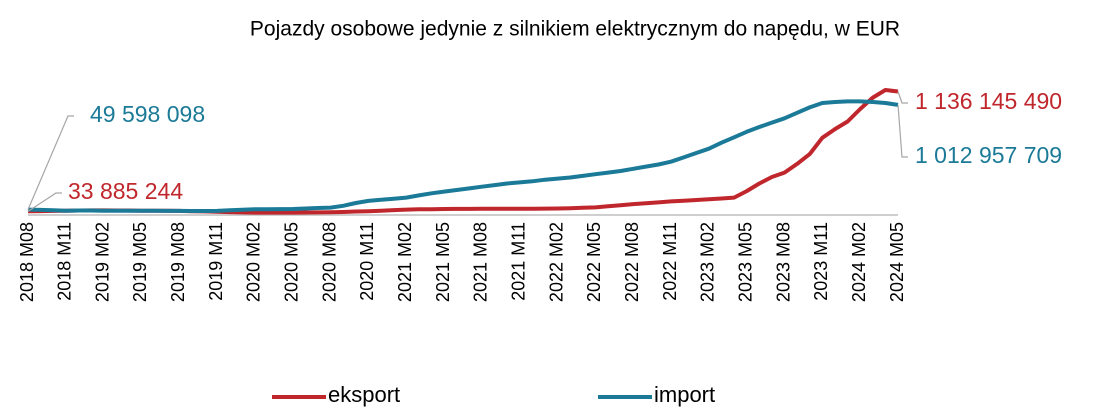 This screenshot has height=409, width=1105. Describe the element at coordinates (897, 262) in the screenshot. I see `x-tick-label: 2024 M05` at that location.